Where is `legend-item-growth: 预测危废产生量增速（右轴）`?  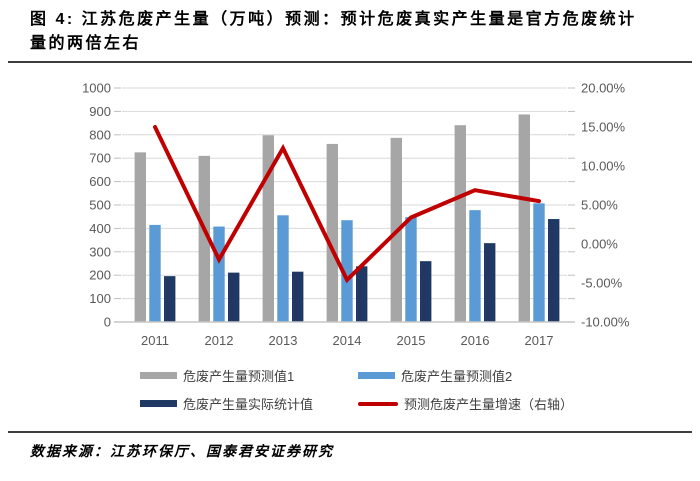
legend-item-growth: 预测危废产生量增速（右轴） is located at coordinates (465, 403).